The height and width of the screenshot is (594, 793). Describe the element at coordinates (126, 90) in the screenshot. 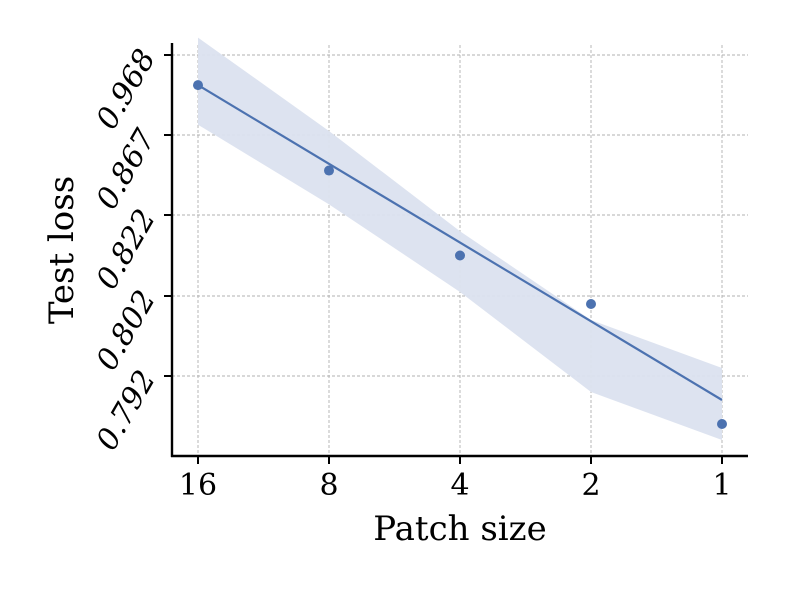

I see `y-tick-label: 0.968` at that location.